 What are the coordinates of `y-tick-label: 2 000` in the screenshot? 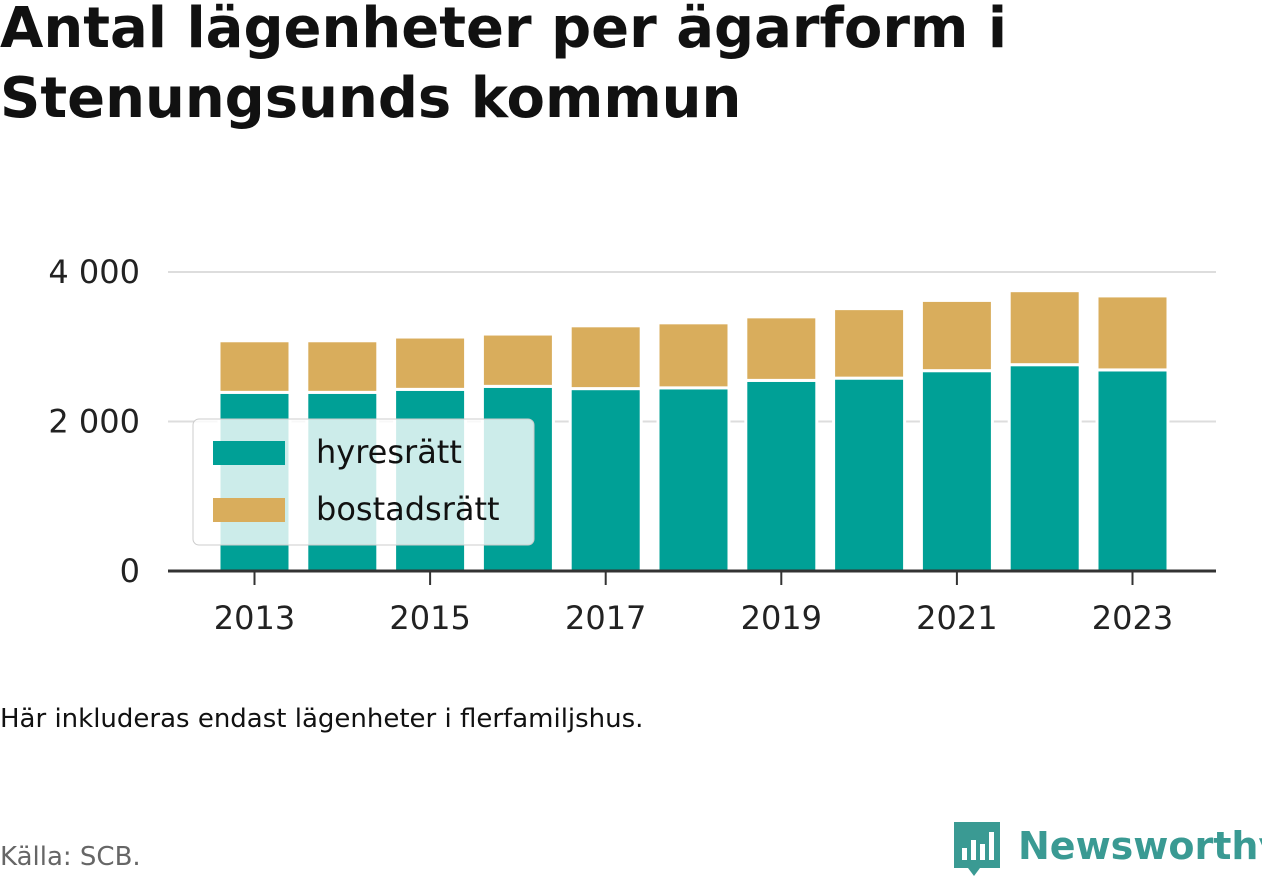 It's located at (94, 422).